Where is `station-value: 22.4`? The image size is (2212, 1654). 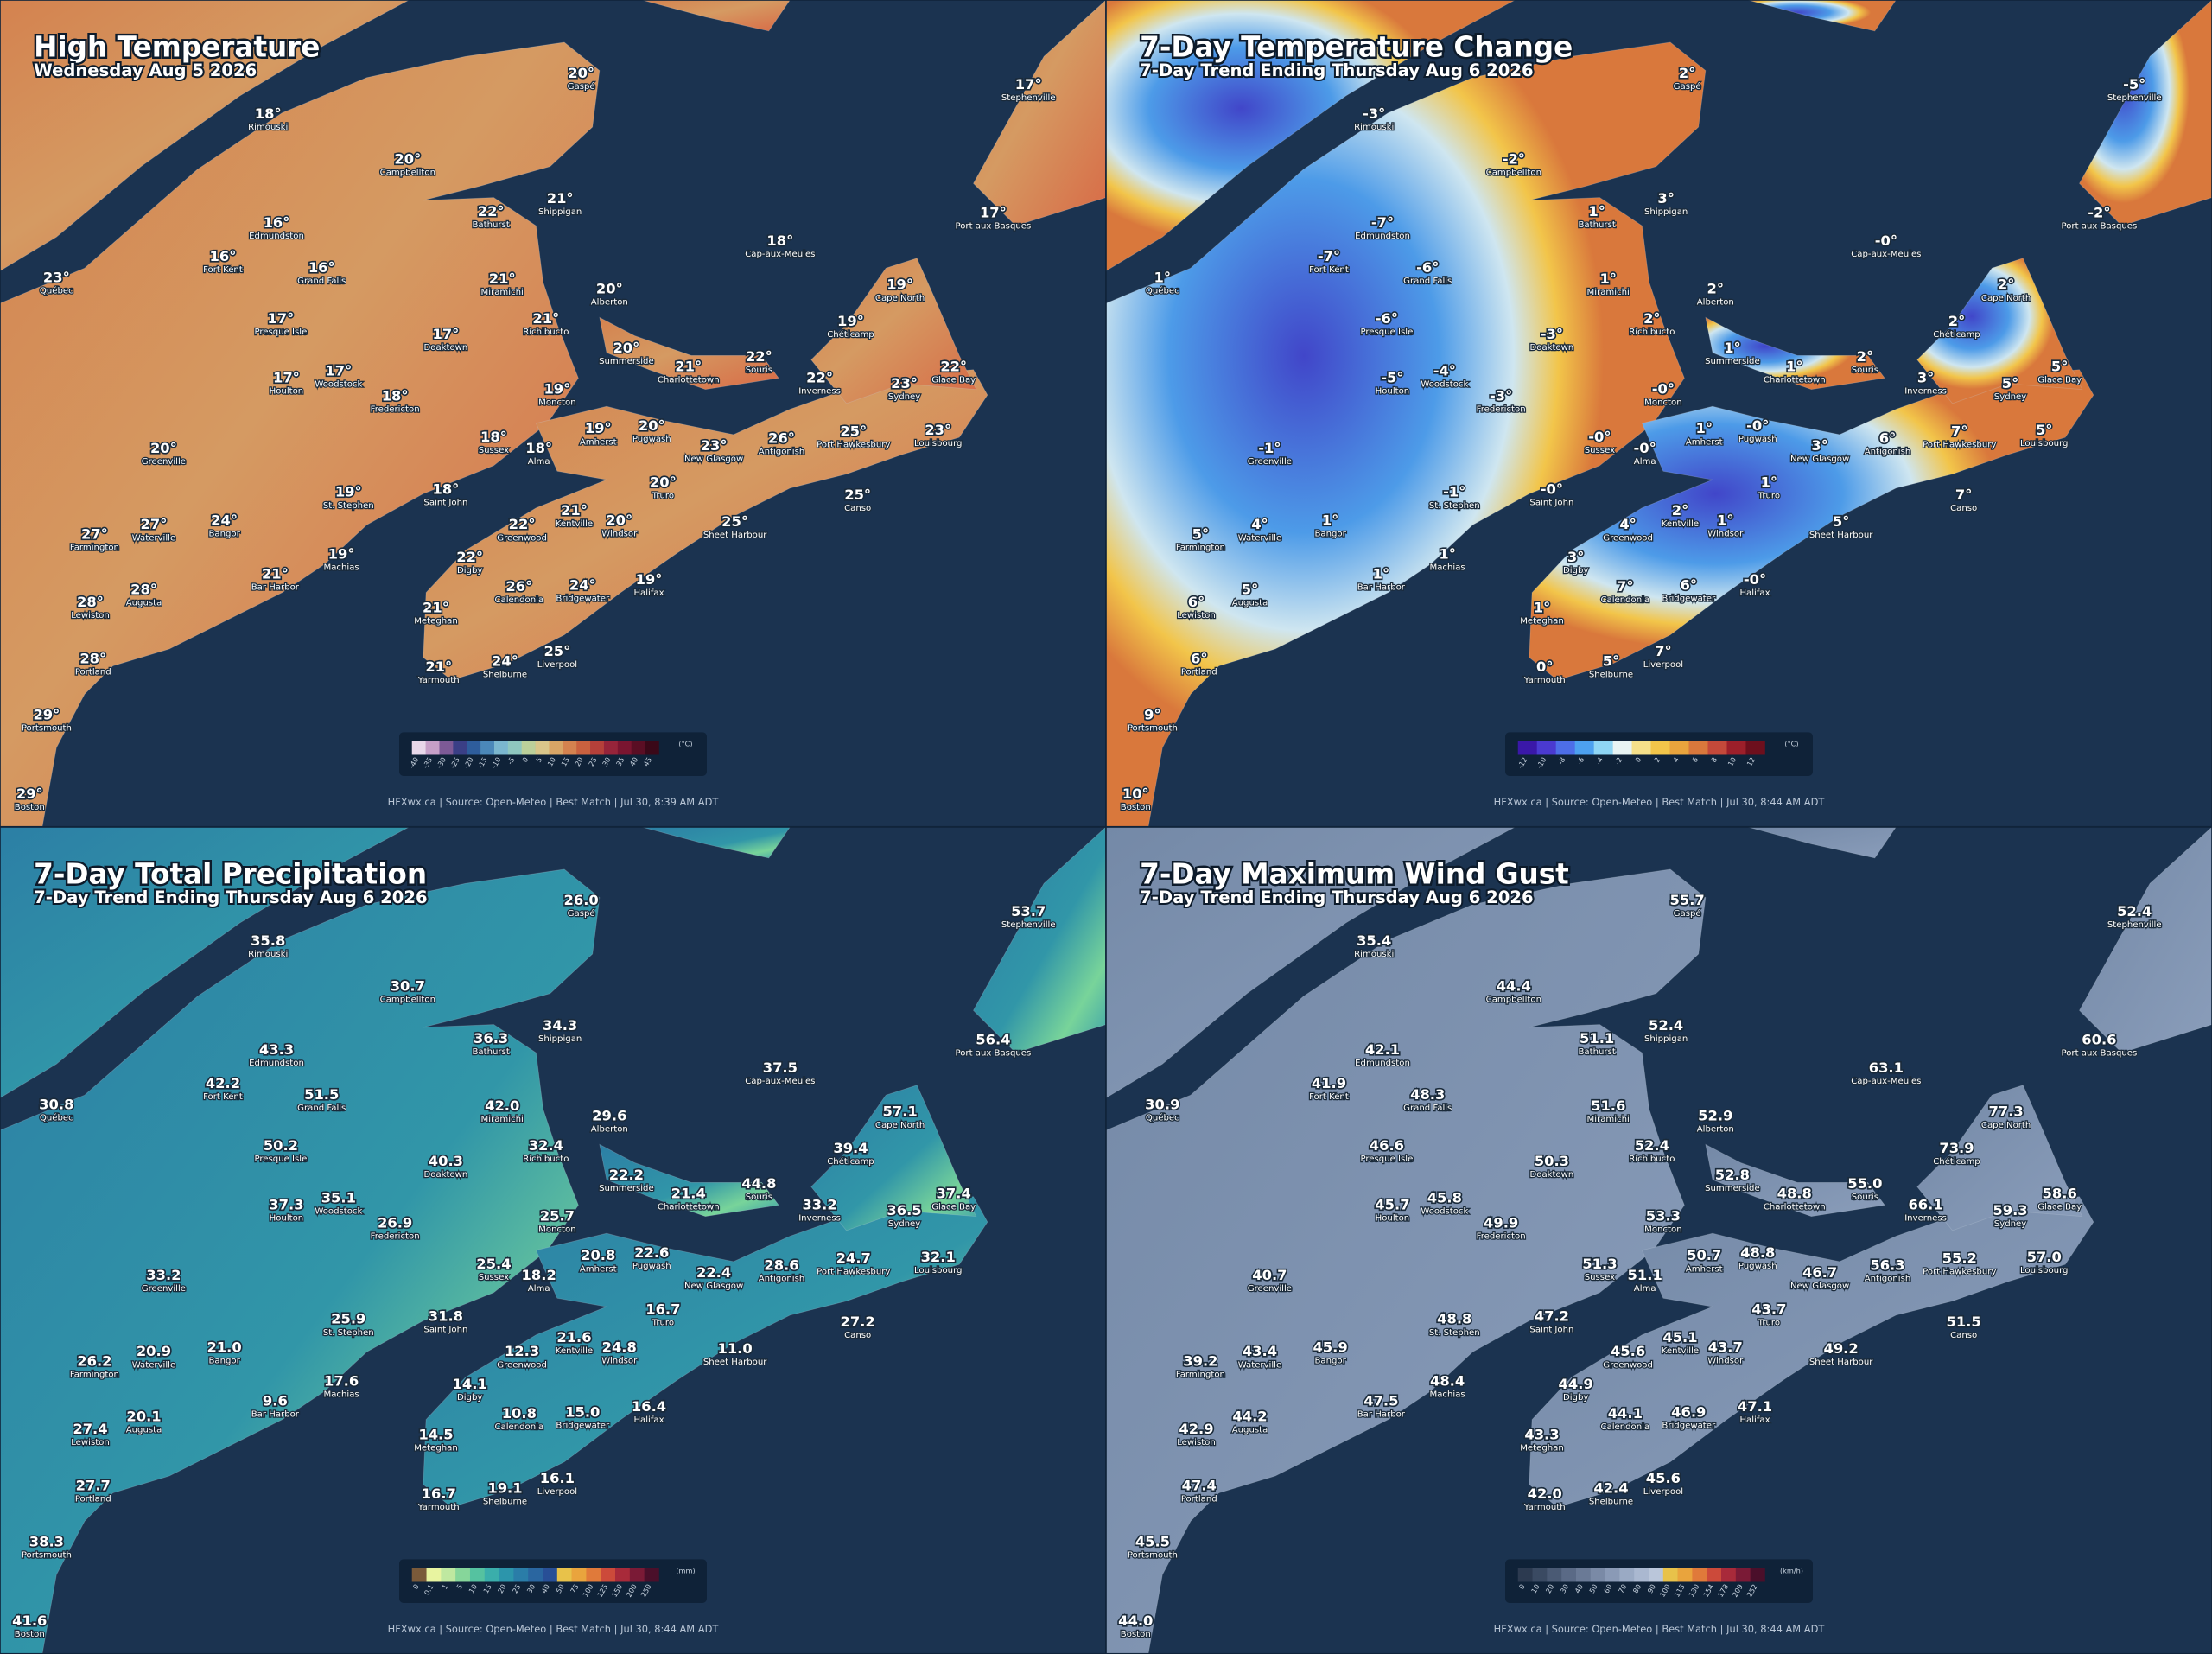
station-value: 22.4 is located at coordinates (713, 1272).